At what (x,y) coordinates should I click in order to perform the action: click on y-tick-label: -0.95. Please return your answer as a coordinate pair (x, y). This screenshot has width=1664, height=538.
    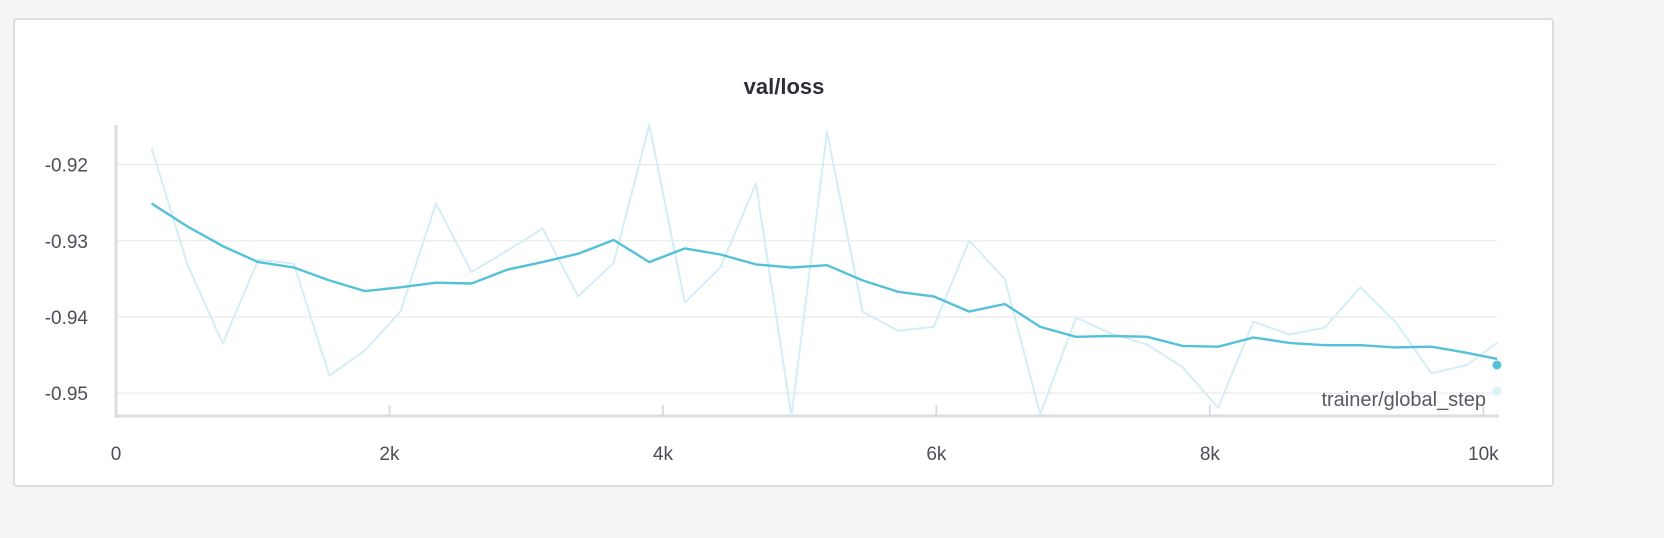
    Looking at the image, I should click on (66, 394).